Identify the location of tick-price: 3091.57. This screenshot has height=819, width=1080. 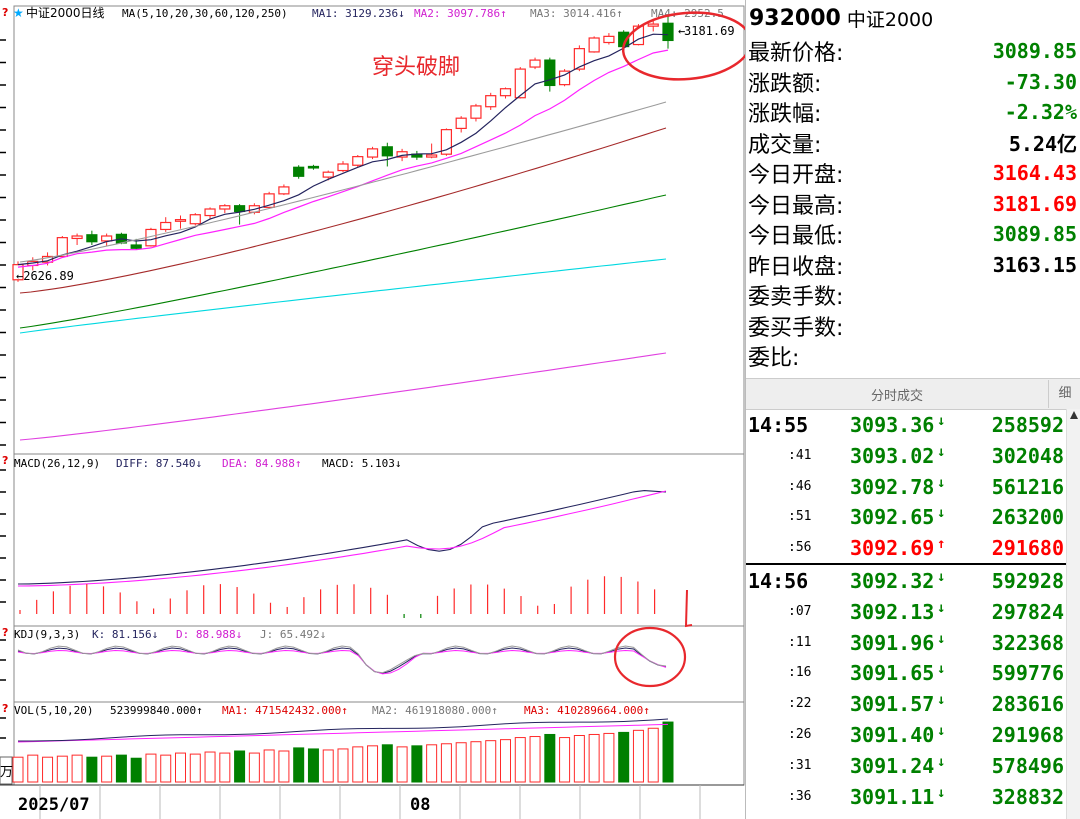
(892, 704).